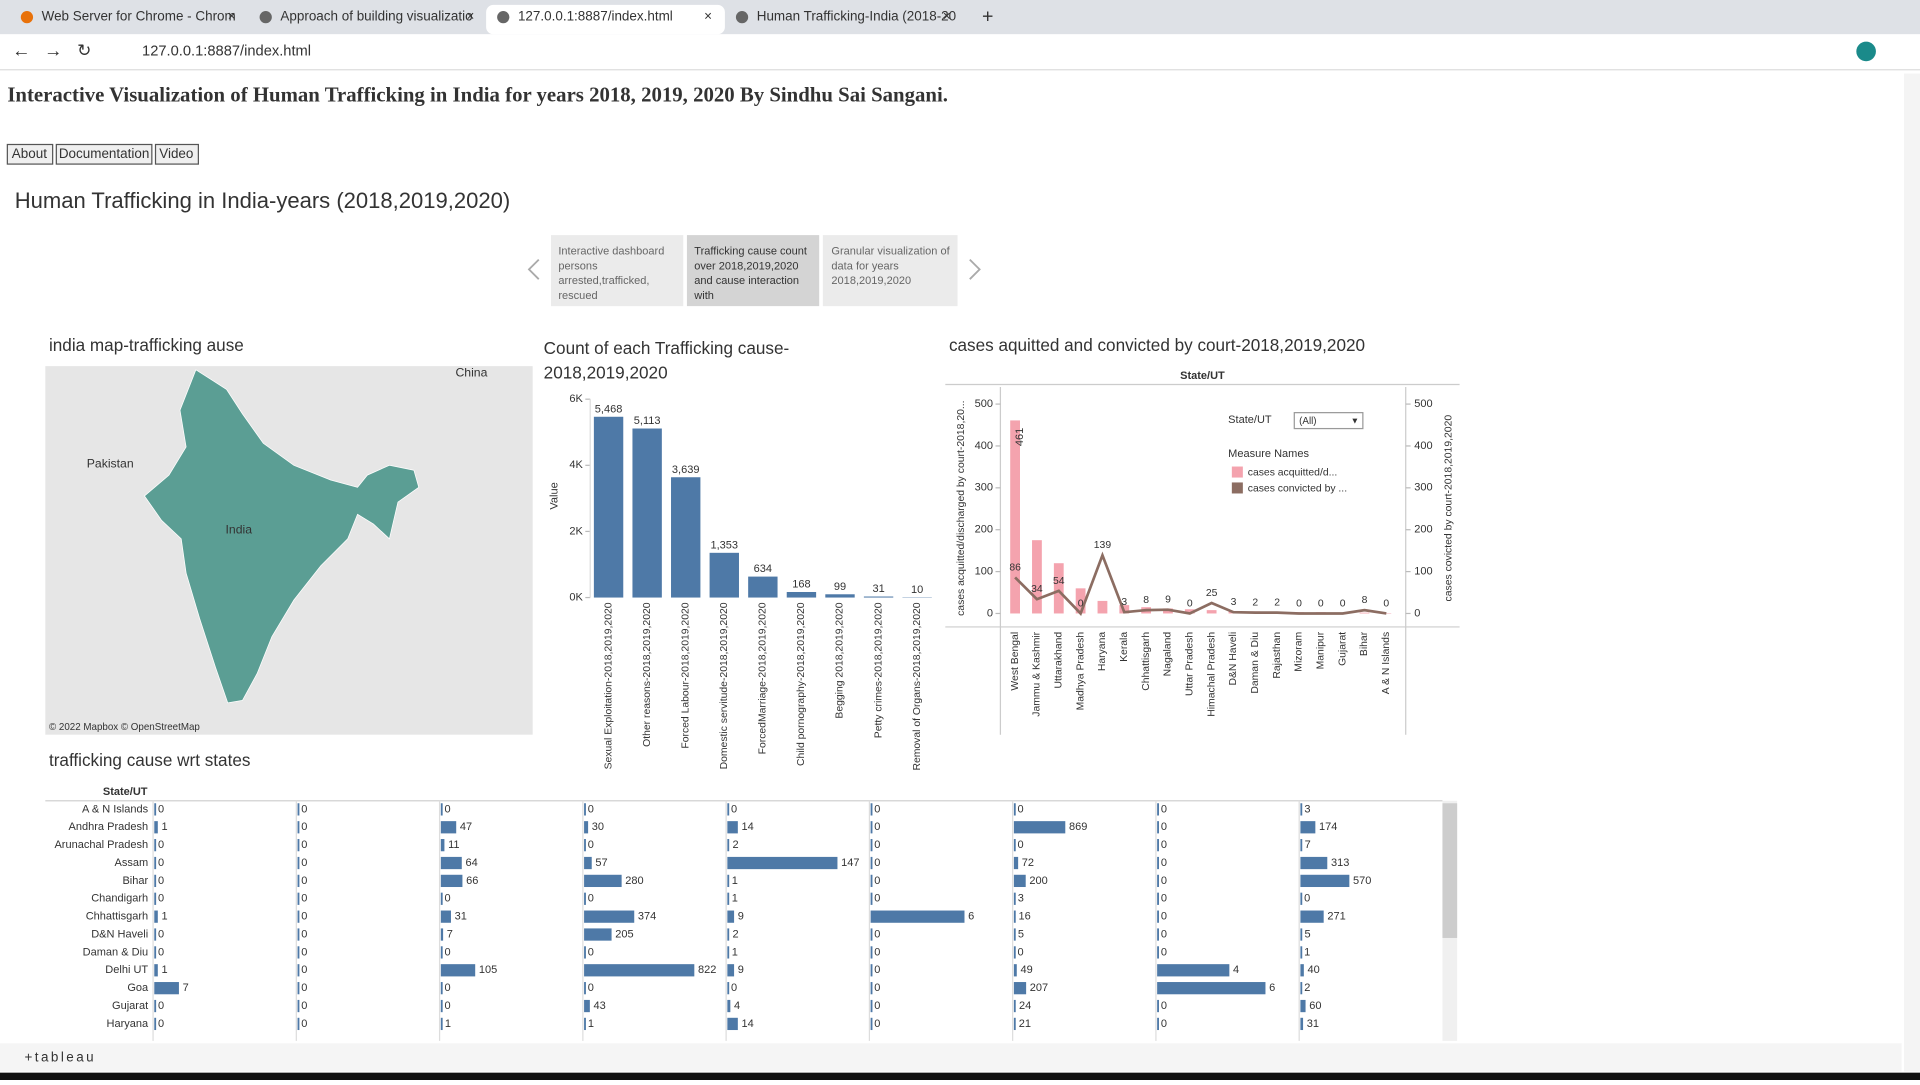 The image size is (1920, 1085). Describe the element at coordinates (1315, 1006) in the screenshot. I see `value-label: 60` at that location.